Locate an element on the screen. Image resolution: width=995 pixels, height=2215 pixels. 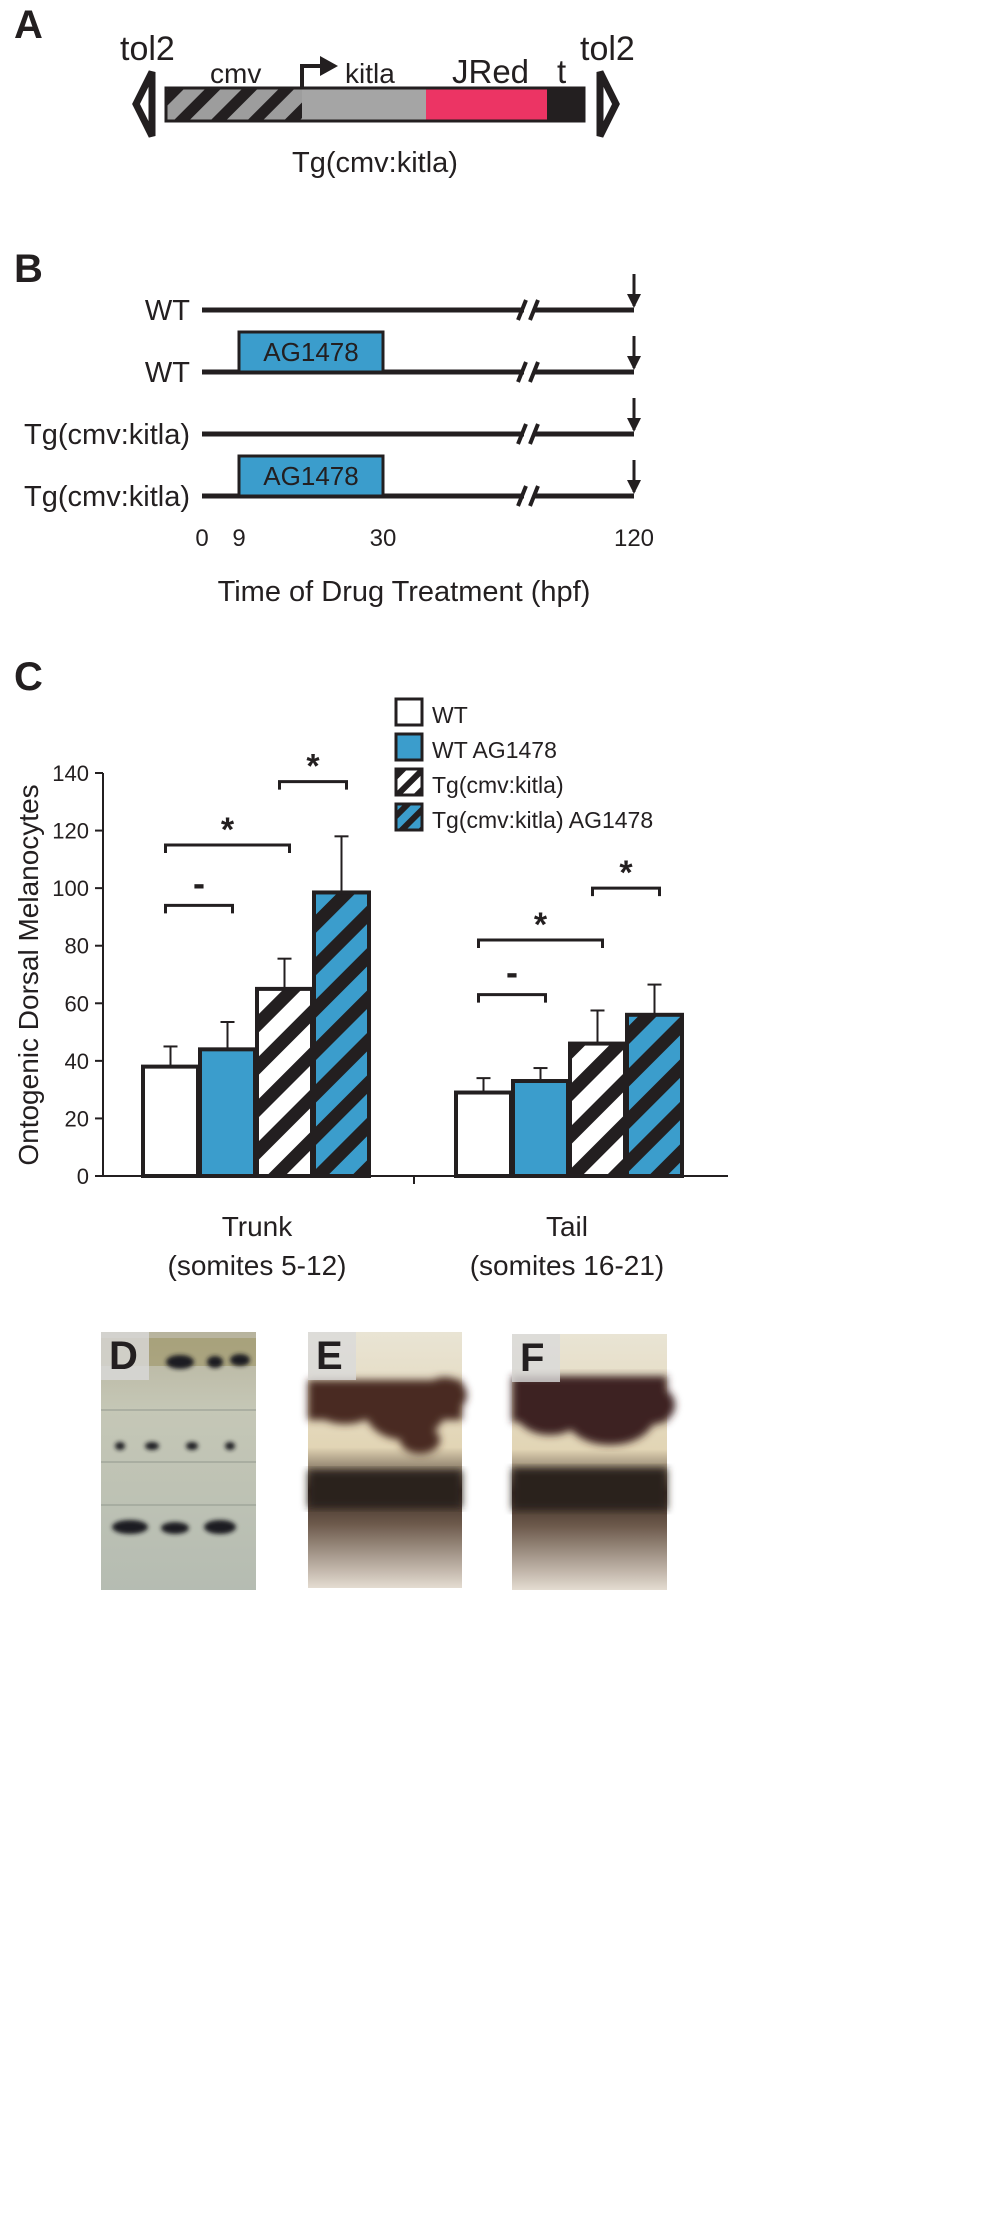
legend-swatch-tg is located at coordinates (409, 782).